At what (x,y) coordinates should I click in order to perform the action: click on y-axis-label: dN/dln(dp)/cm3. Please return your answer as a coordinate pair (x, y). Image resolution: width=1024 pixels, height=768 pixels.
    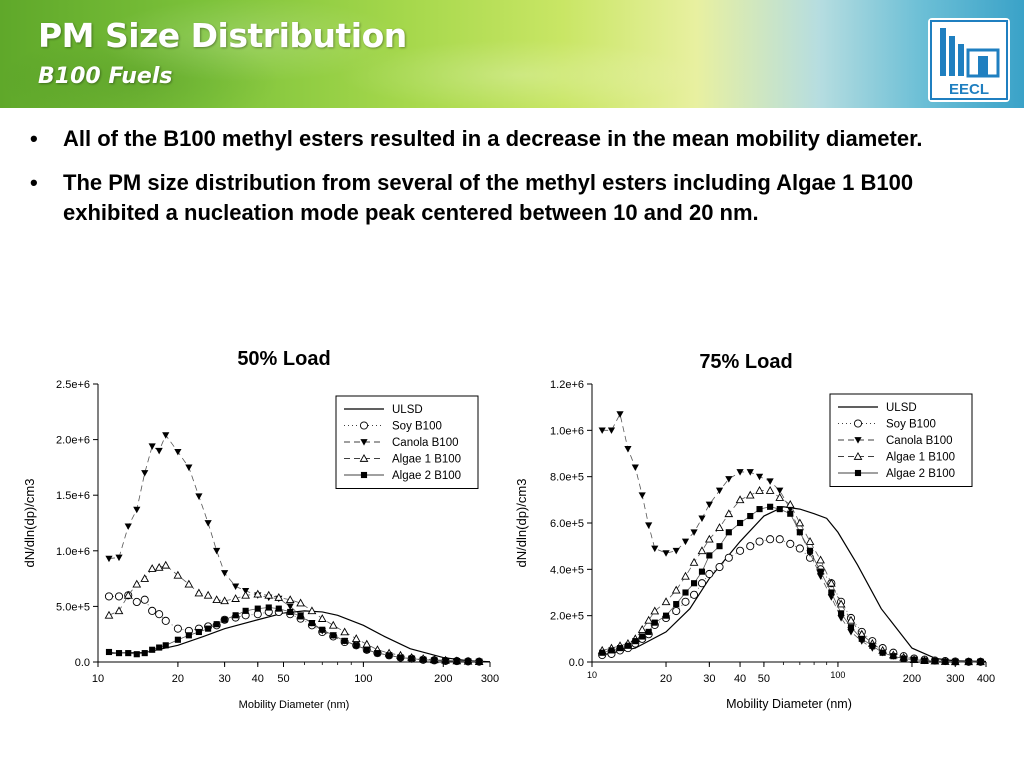
    Looking at the image, I should click on (521, 523).